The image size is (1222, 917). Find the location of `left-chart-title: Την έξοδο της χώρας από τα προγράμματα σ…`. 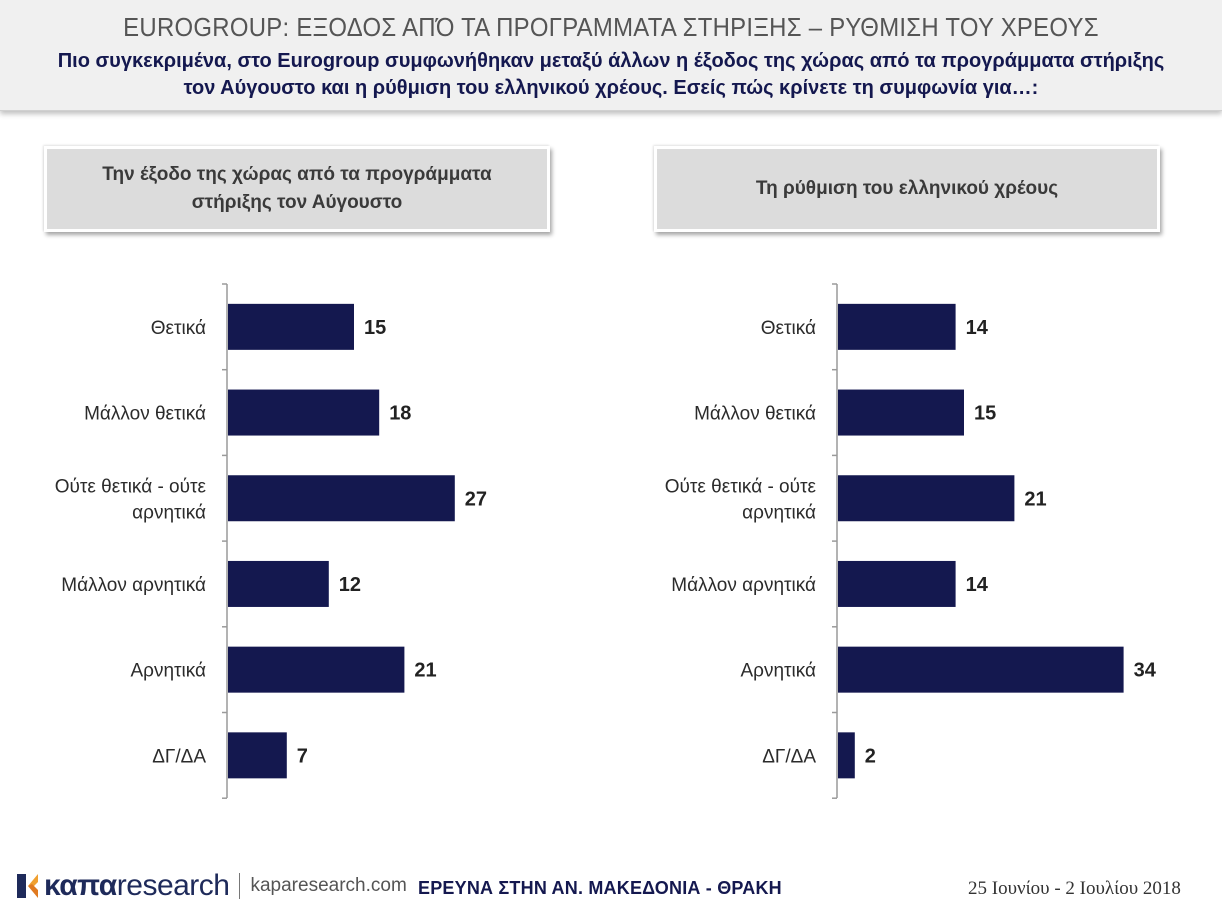

left-chart-title: Την έξοδο της χώρας από τα προγράμματα σ… is located at coordinates (297, 189).